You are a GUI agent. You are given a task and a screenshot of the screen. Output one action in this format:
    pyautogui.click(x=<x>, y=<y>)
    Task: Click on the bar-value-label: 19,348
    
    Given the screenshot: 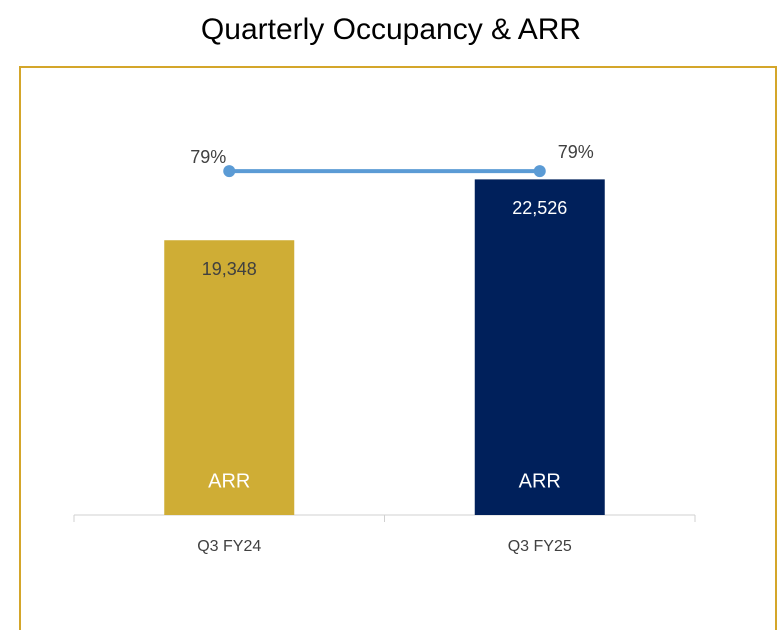 What is the action you would take?
    pyautogui.click(x=229, y=269)
    